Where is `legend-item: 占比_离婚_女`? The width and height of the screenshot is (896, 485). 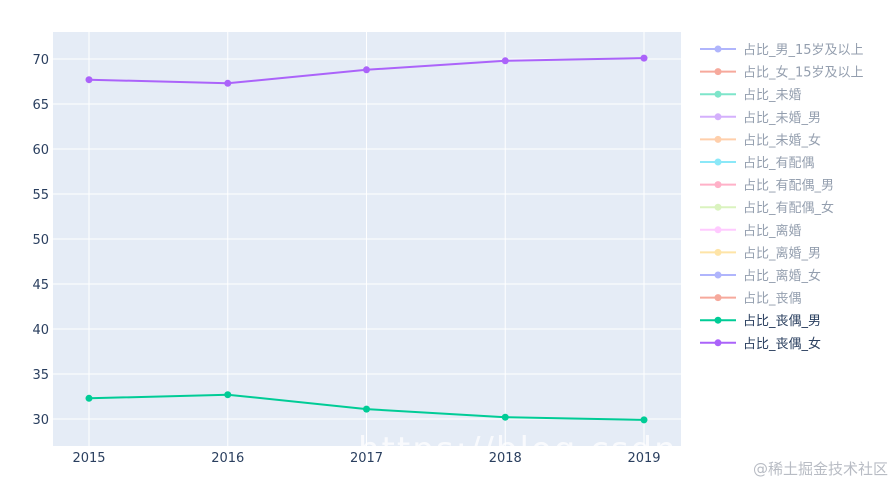 legend-item: 占比_离婚_女 is located at coordinates (760, 276).